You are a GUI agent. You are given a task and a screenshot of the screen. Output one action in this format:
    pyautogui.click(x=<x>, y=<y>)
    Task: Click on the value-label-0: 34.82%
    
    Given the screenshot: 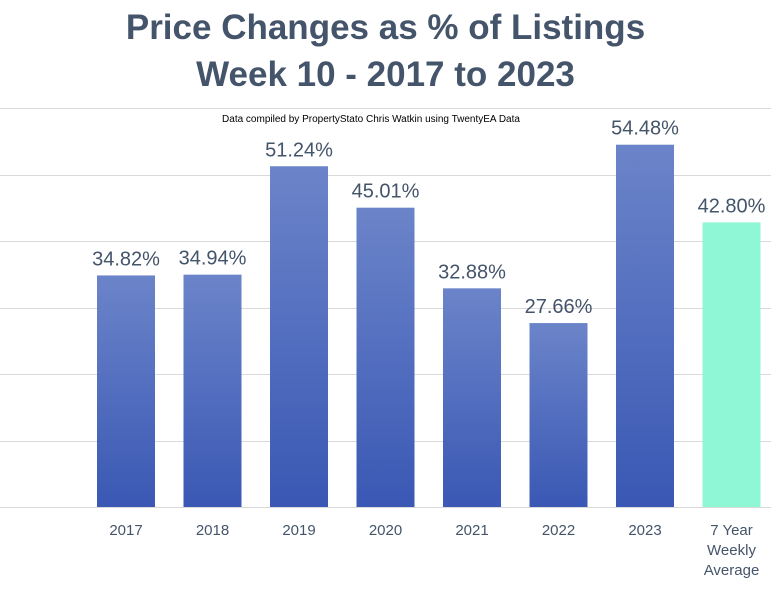 What is the action you would take?
    pyautogui.click(x=126, y=259)
    